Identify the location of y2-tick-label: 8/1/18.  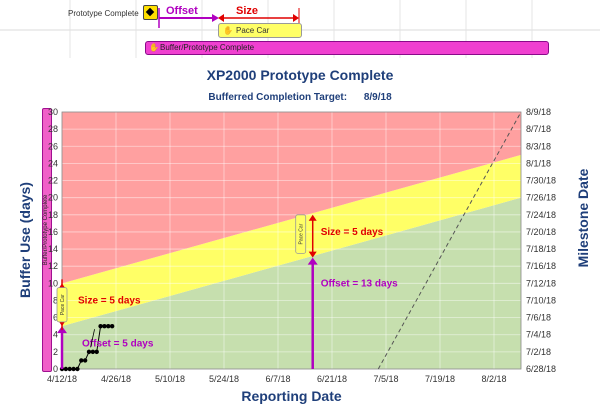
(538, 163).